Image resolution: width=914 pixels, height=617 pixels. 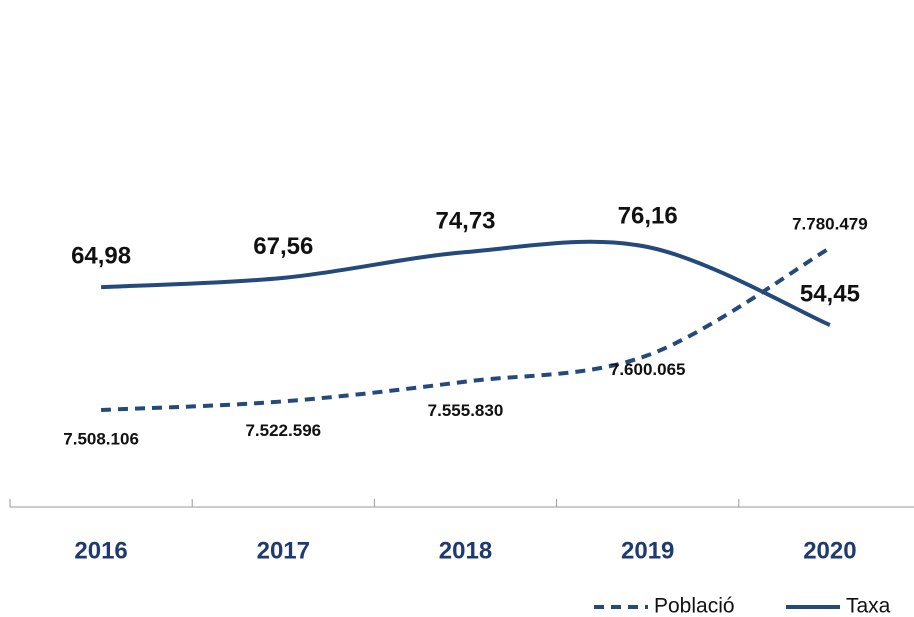 What do you see at coordinates (647, 550) in the screenshot?
I see `x-tick-label: 2019` at bounding box center [647, 550].